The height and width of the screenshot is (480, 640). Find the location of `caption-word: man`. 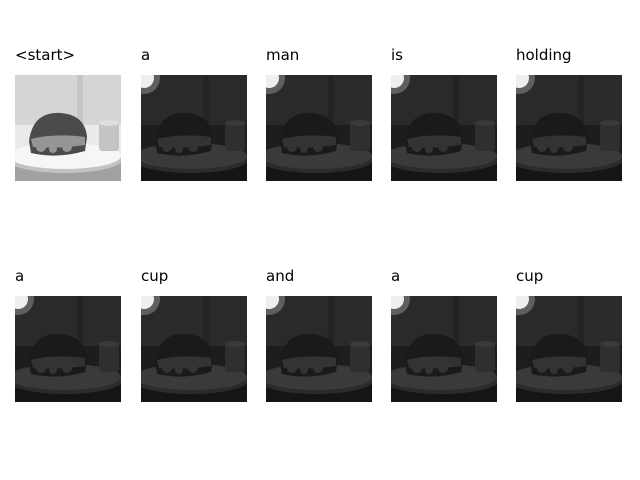

caption-word: man is located at coordinates (283, 55).